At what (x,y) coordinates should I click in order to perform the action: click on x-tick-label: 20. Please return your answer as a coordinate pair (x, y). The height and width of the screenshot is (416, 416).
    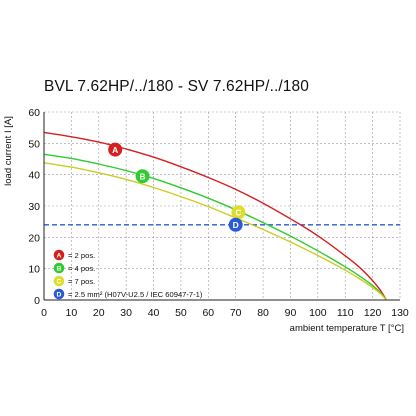
    Looking at the image, I should click on (99, 313).